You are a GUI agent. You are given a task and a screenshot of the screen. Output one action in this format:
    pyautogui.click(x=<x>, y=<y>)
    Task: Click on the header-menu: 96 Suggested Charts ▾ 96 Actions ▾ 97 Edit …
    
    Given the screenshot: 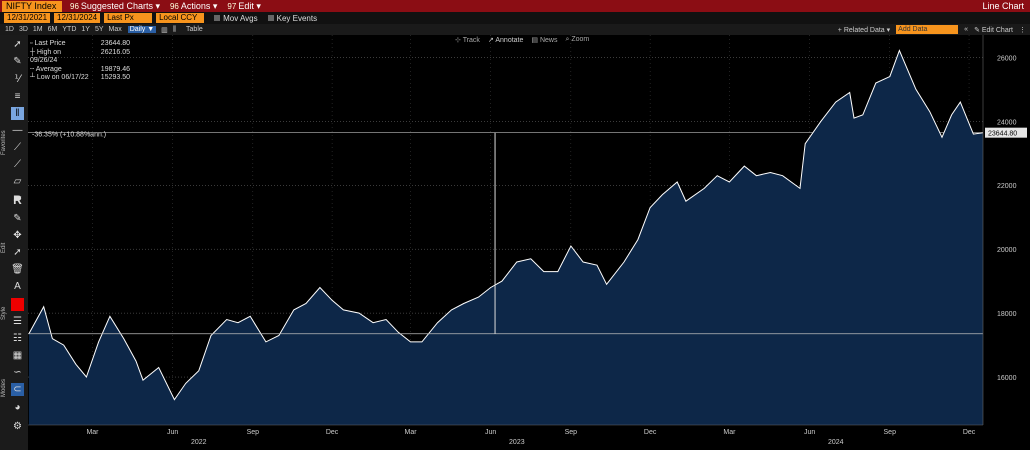 What is the action you would take?
    pyautogui.click(x=165, y=6)
    